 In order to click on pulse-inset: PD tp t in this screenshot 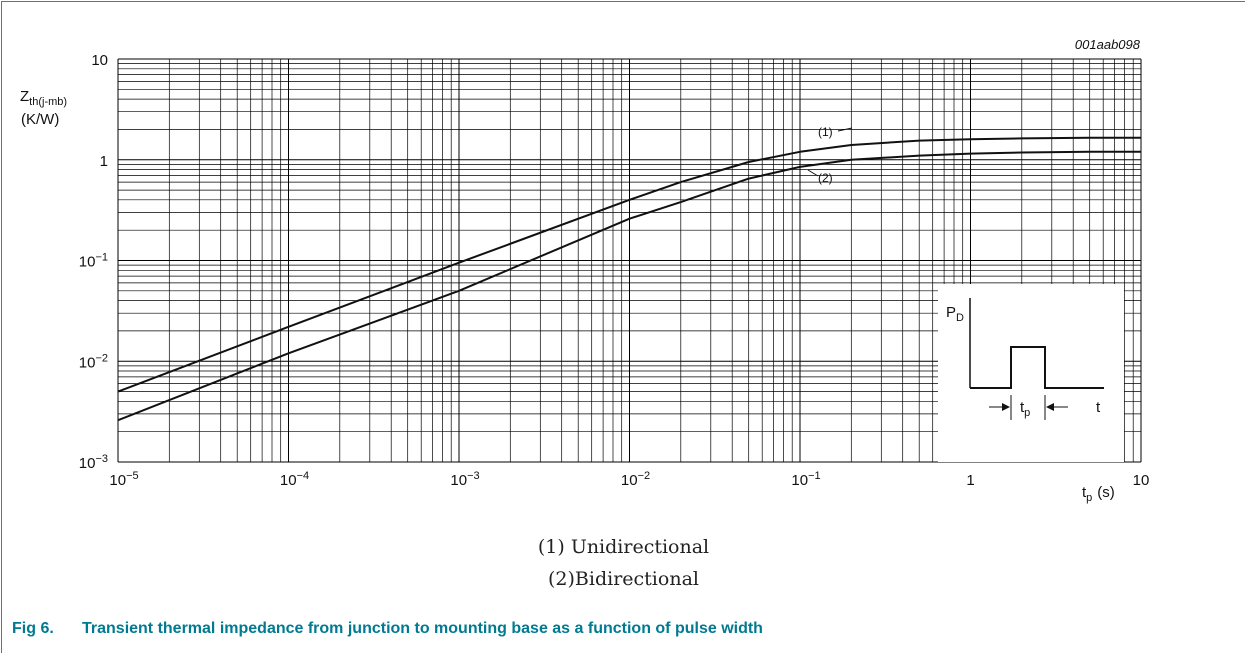, I will do `click(1031, 373)`.